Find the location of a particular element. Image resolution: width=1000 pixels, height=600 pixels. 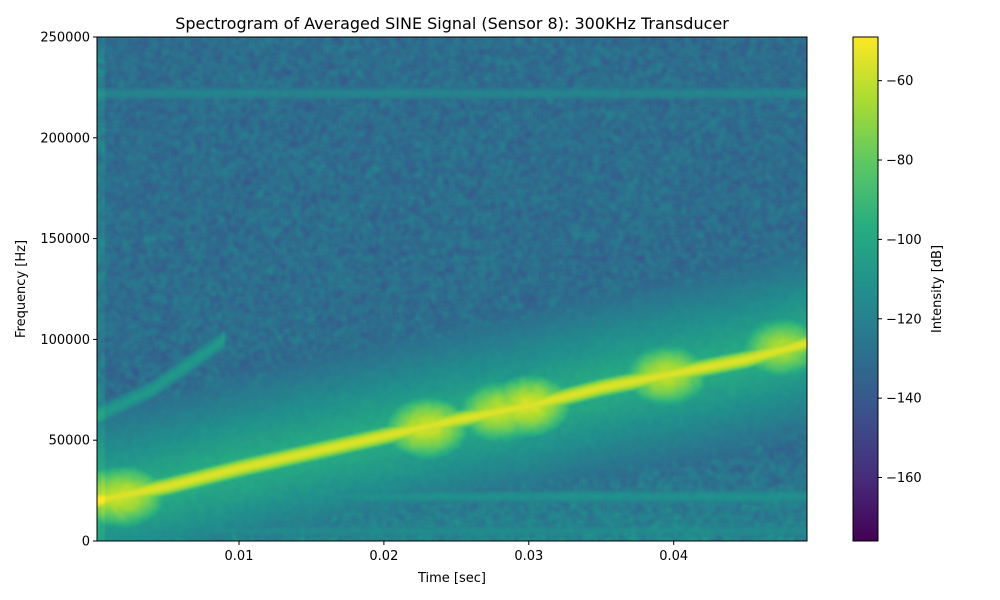

colorbar-tick-label: −120 is located at coordinates (904, 319).